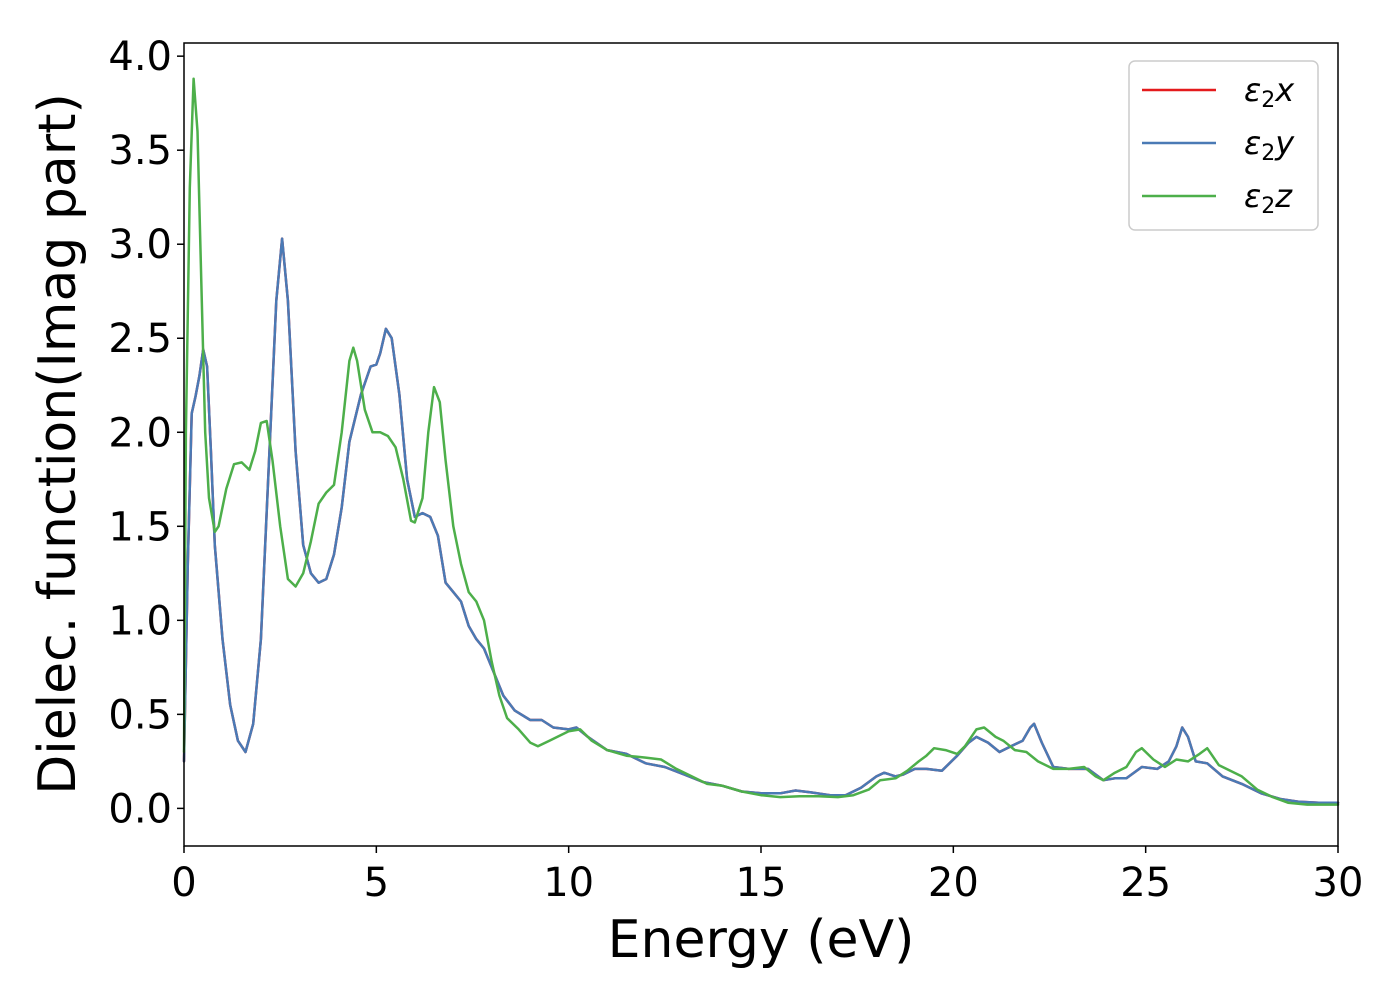 This screenshot has height=1000, width=1400. I want to click on y-tick-label: 0.5, so click(140, 715).